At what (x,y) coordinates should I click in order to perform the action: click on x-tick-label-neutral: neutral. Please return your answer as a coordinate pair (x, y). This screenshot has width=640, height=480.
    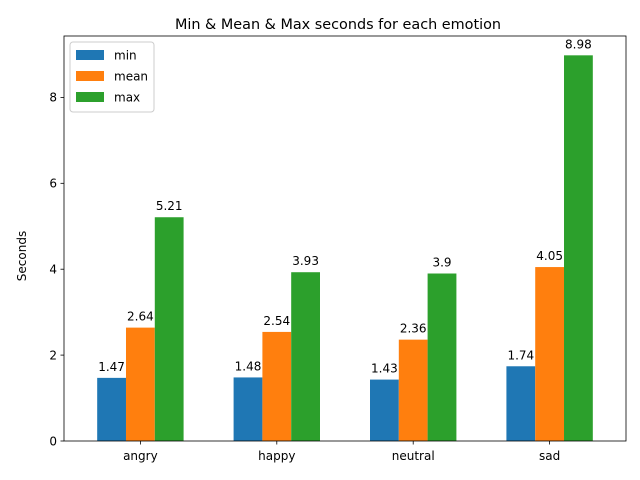
    Looking at the image, I should click on (413, 456).